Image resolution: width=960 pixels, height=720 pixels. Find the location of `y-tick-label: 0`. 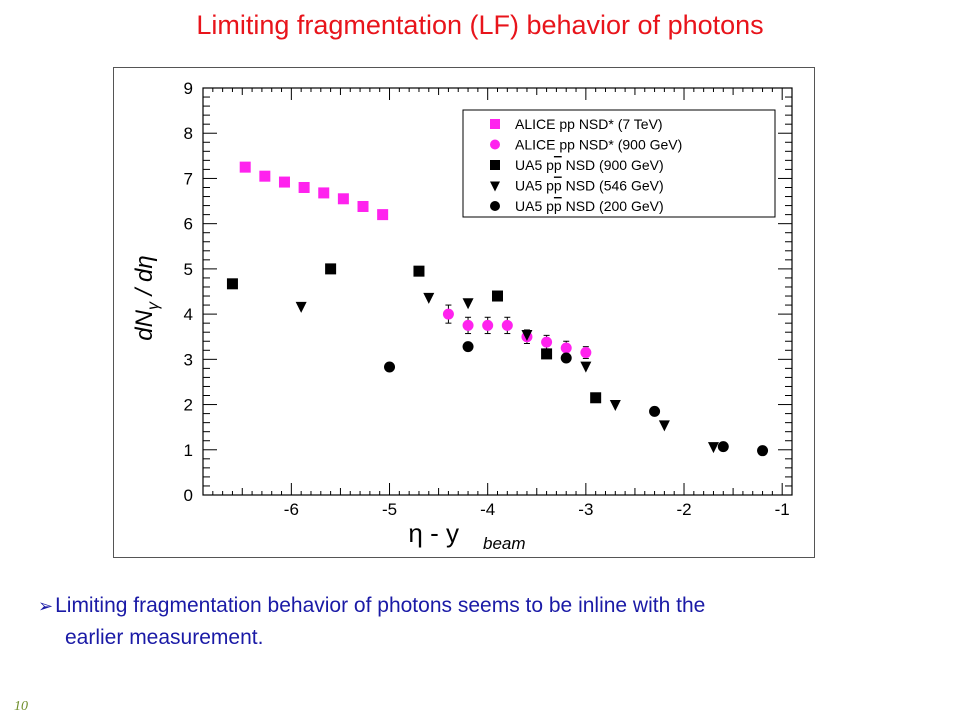

y-tick-label: 0 is located at coordinates (188, 495).